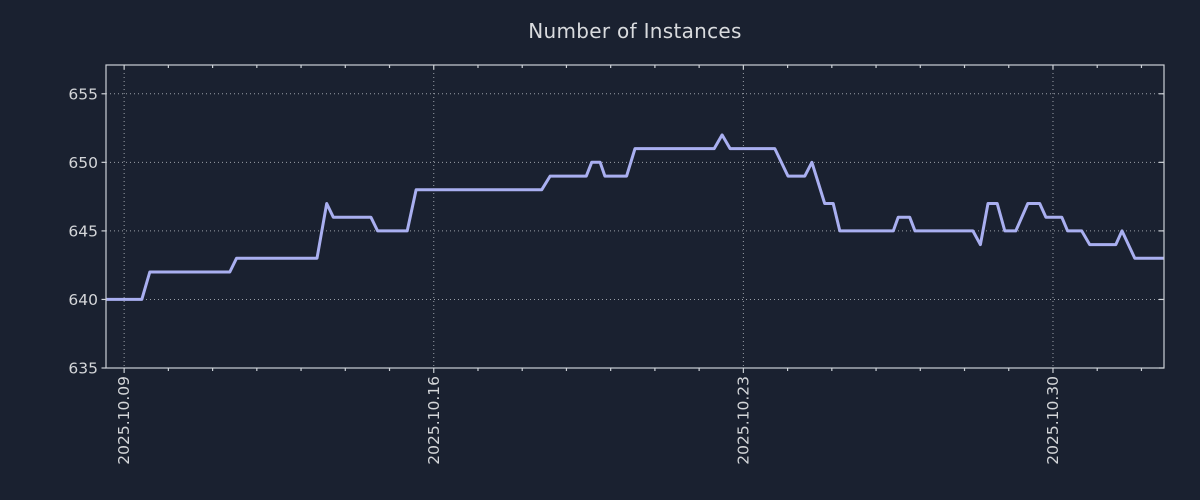  I want to click on y-tick-label: 650, so click(83, 163).